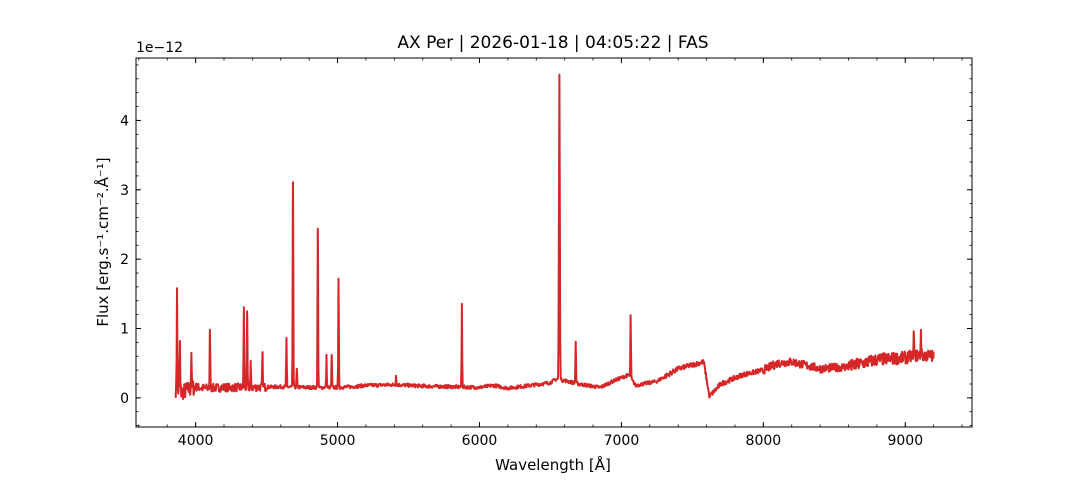 This screenshot has height=484, width=1080. I want to click on x-tick-label: 8000, so click(764, 441).